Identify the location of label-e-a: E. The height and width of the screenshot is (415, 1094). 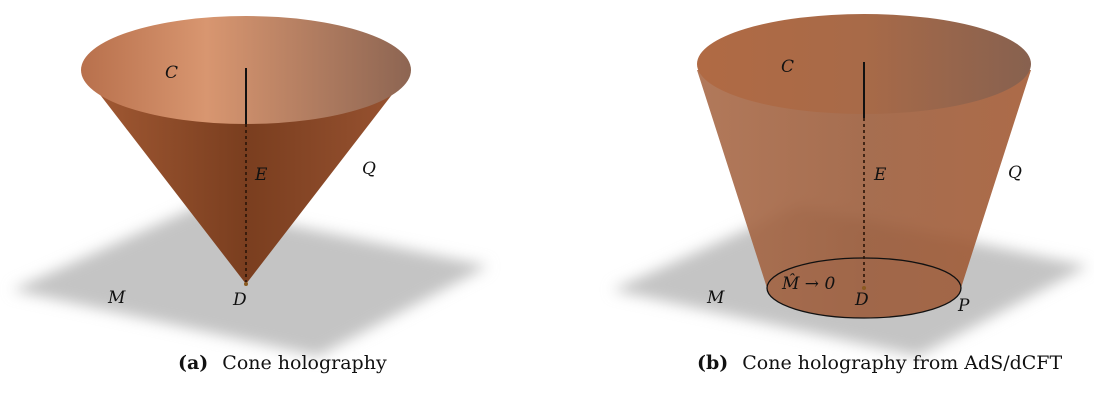
(261, 175).